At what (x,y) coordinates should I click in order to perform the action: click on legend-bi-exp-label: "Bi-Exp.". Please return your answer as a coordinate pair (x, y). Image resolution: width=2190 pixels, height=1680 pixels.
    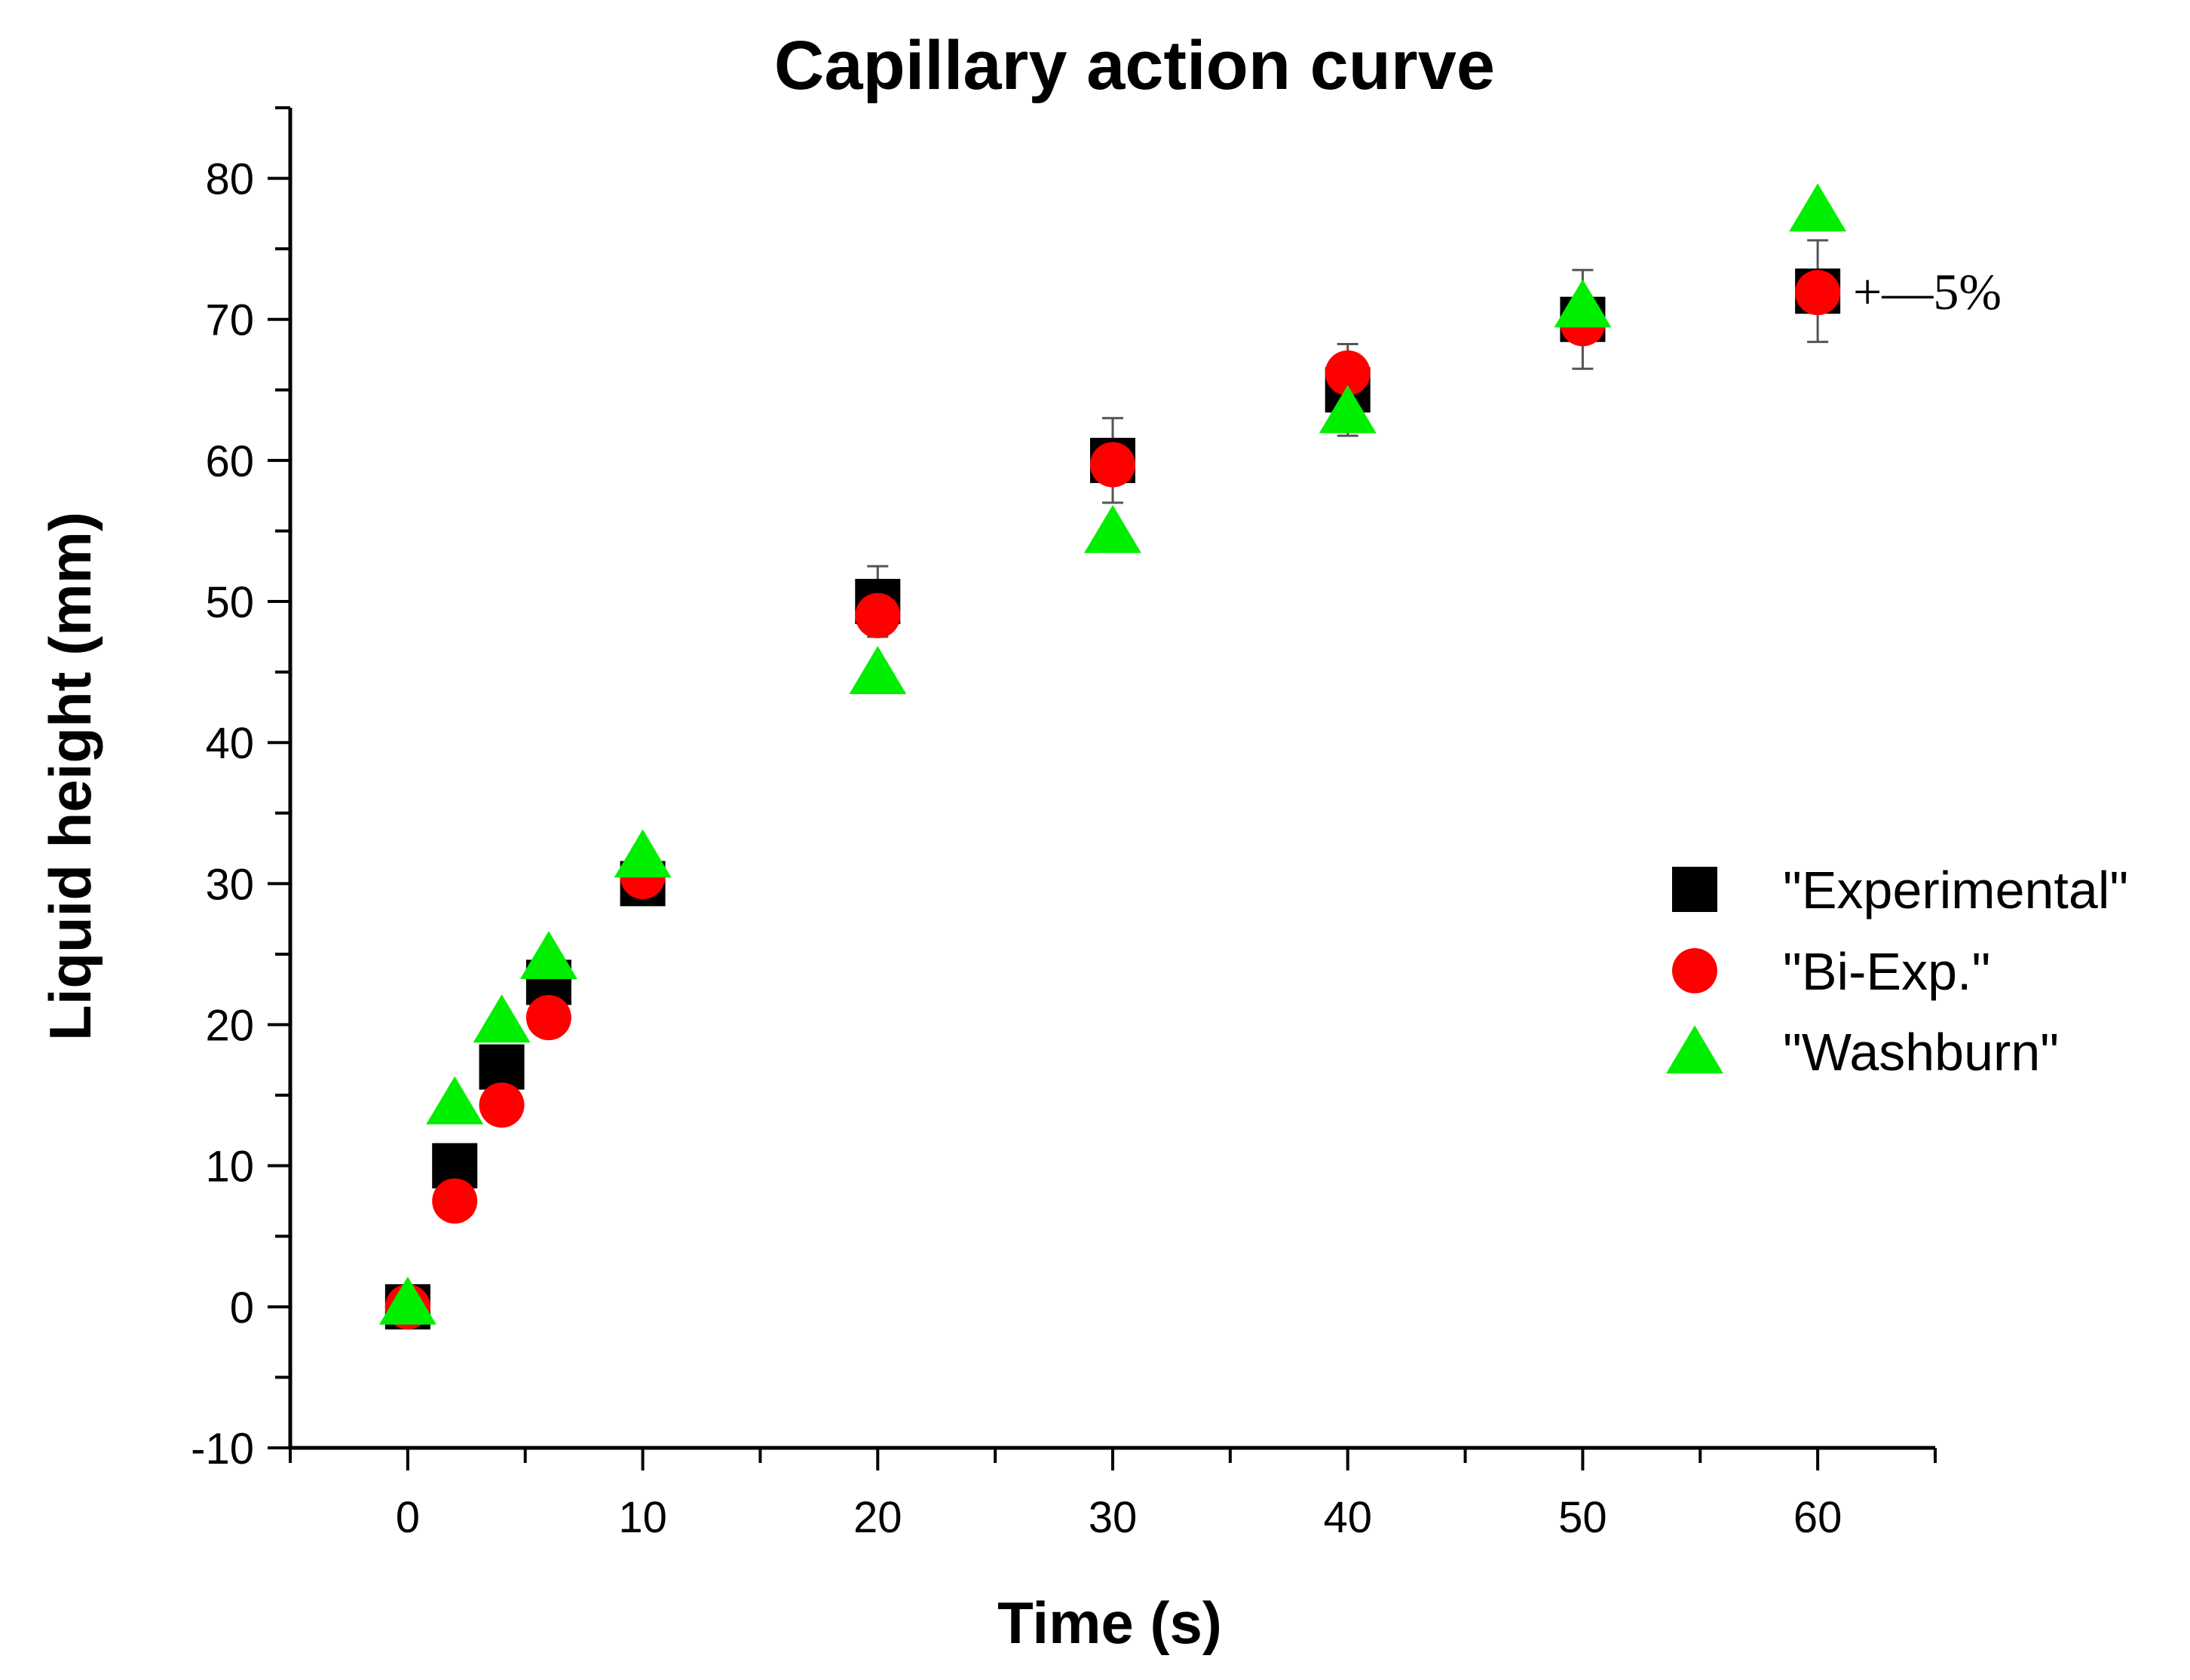
    Looking at the image, I should click on (1886, 971).